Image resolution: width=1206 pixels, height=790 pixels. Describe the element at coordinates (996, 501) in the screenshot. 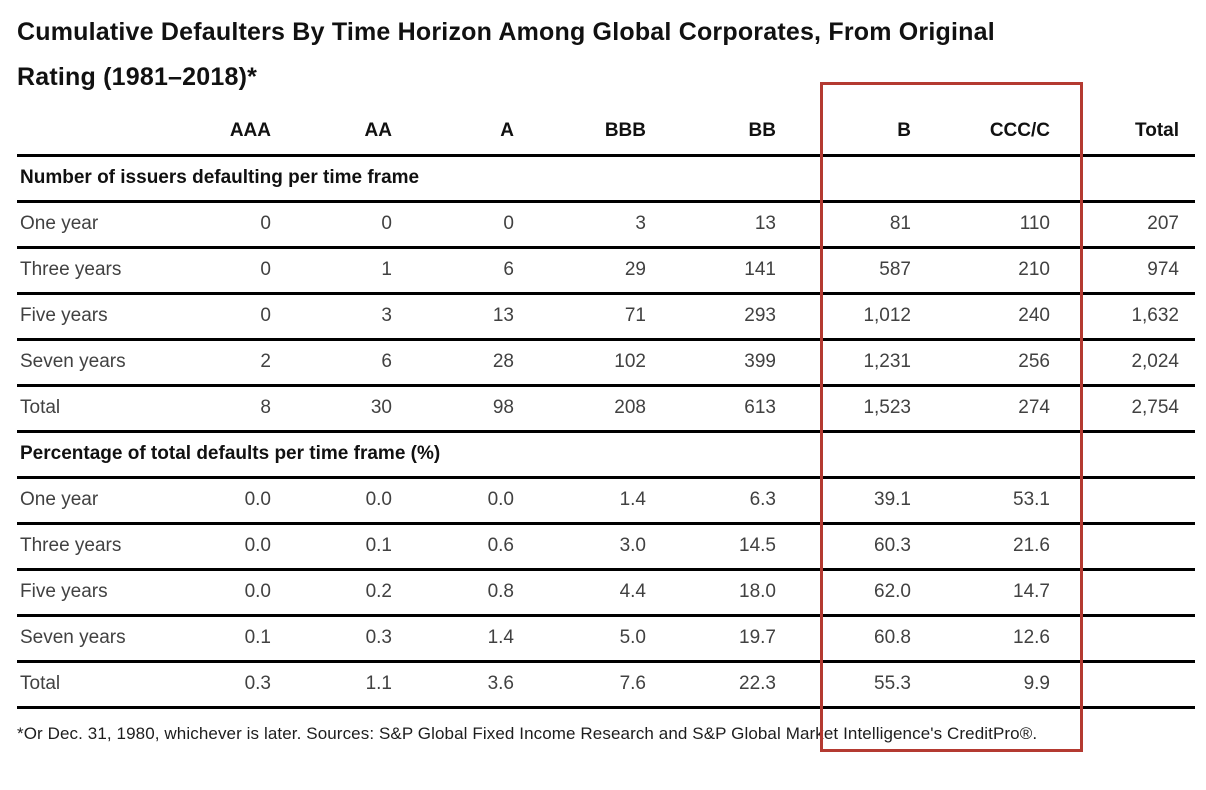

I see `cell-value: 53.1` at that location.